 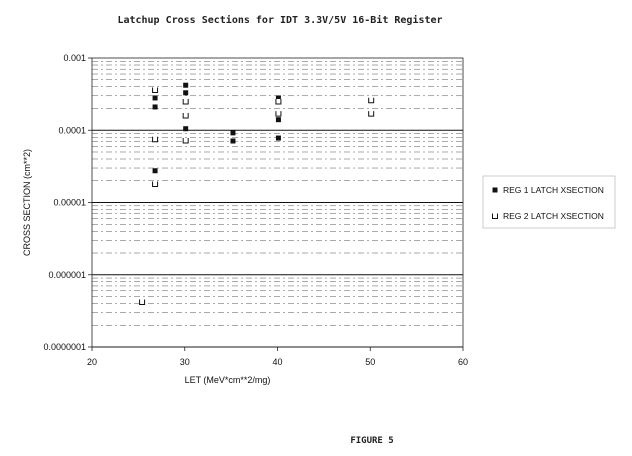 I want to click on y-axis-ticks: 0.001 0.0001 0.00001 0.000001 0.0000001, so click(x=67, y=202).